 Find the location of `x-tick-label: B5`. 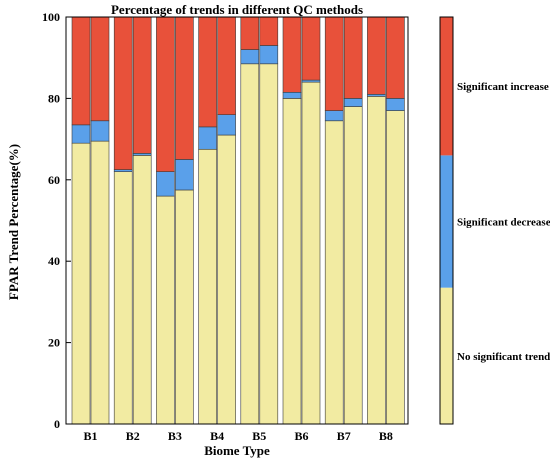

x-tick-label: B5 is located at coordinates (259, 436).